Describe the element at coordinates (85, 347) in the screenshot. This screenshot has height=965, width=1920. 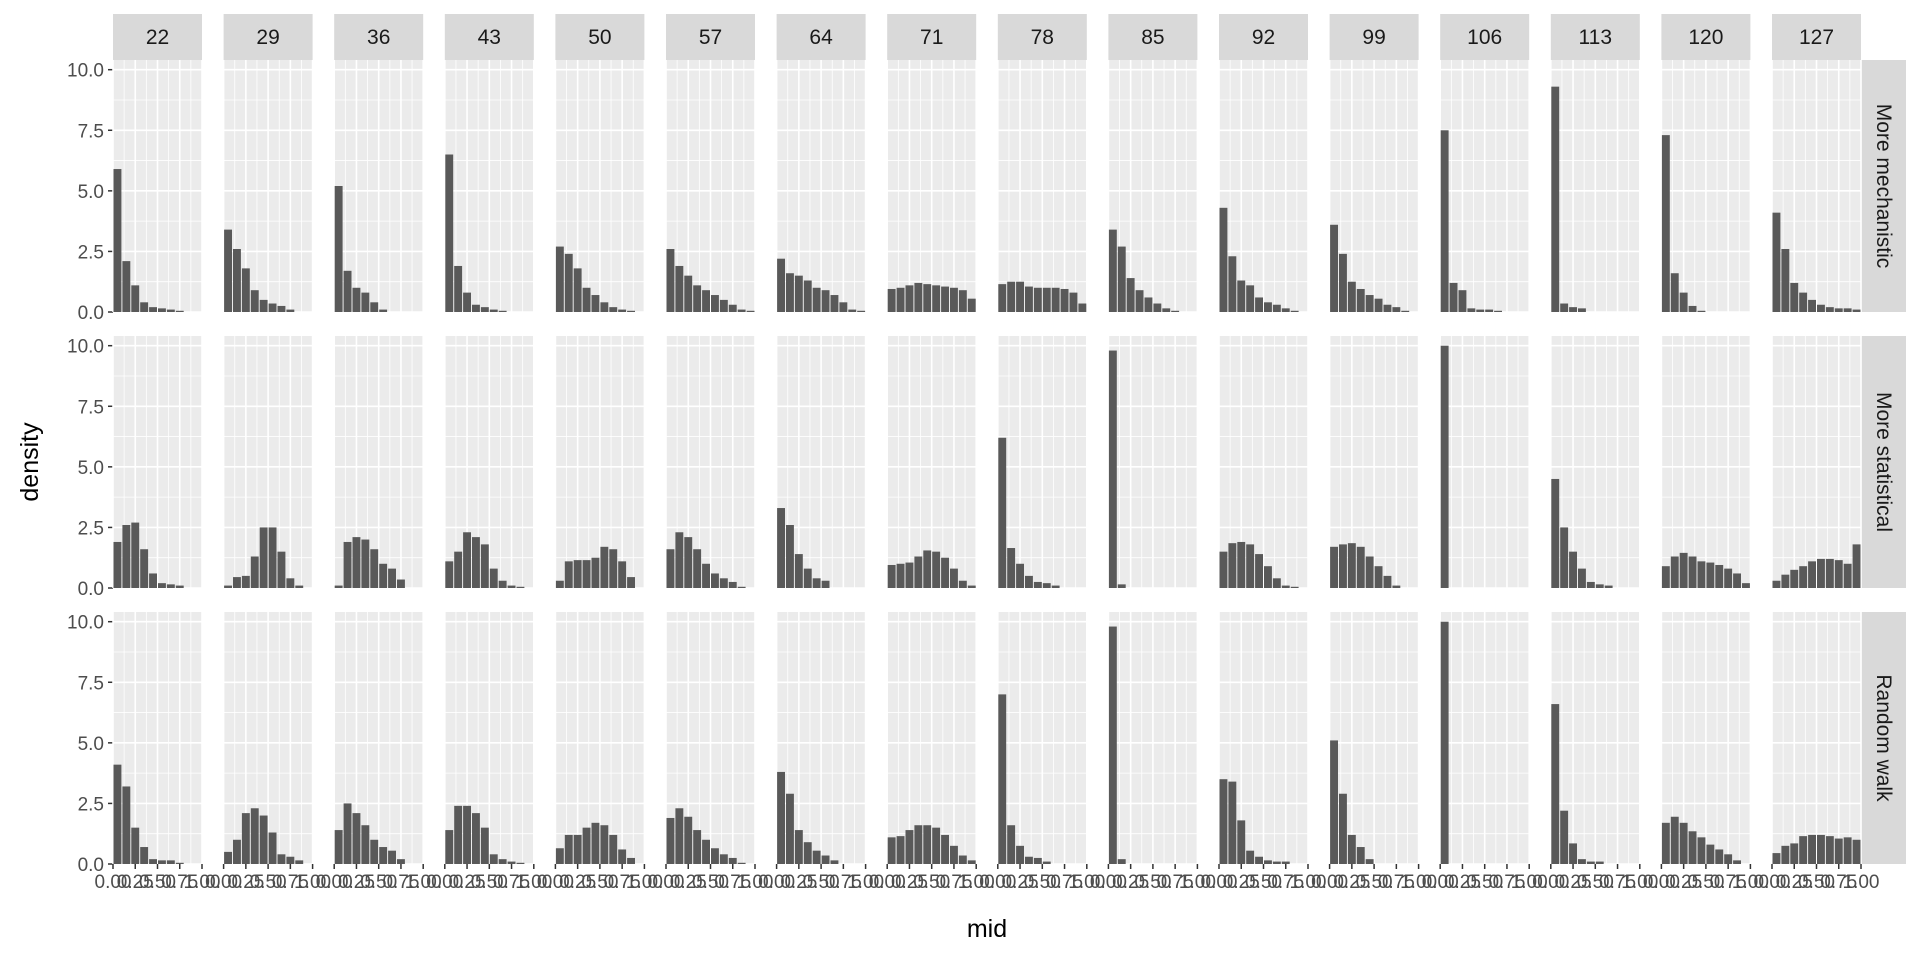
I see `y-tick-label: 10.0` at that location.